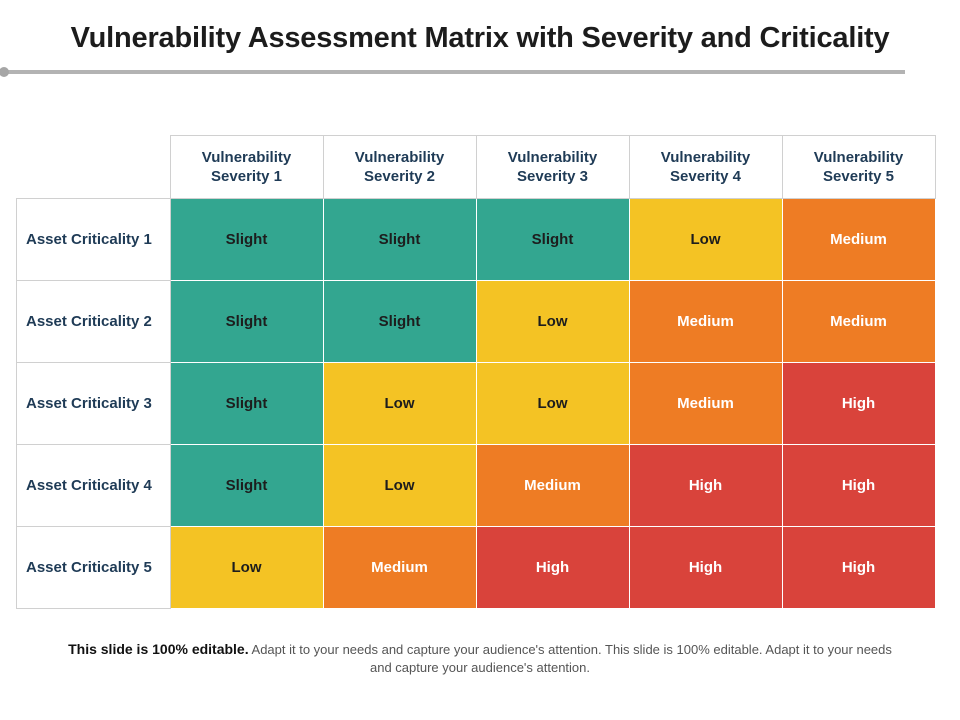  I want to click on row-header-criticality-3: Asset Criticality 3, so click(93, 403).